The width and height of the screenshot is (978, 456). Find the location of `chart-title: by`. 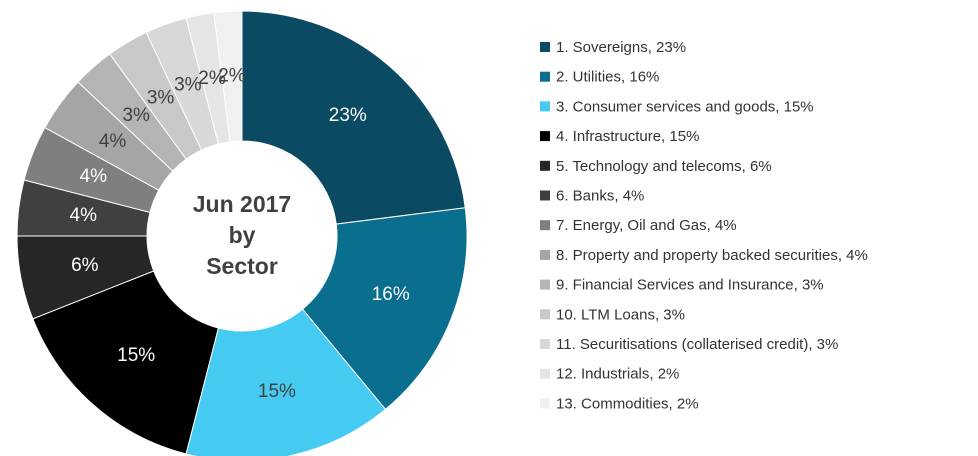

chart-title: by is located at coordinates (242, 235).